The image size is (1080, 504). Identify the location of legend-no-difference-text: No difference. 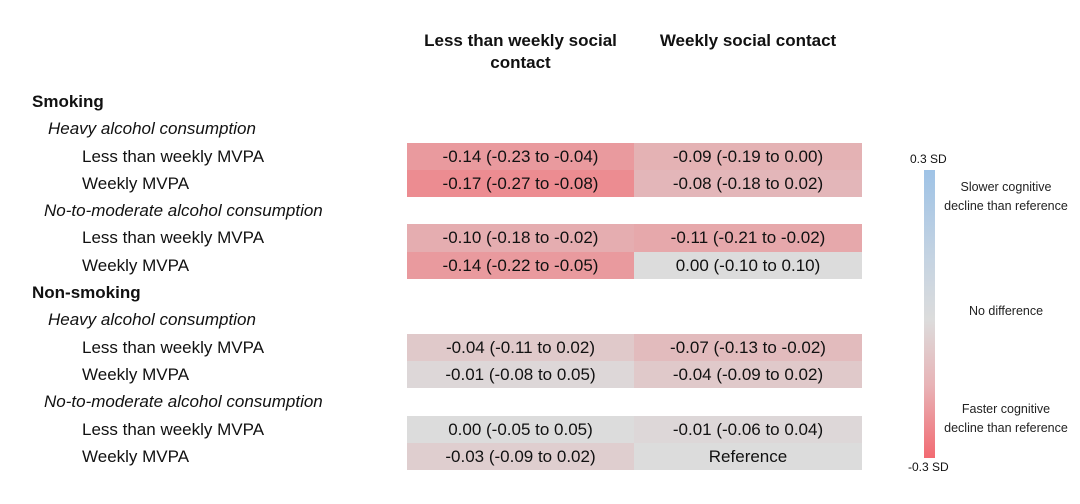
(1006, 311).